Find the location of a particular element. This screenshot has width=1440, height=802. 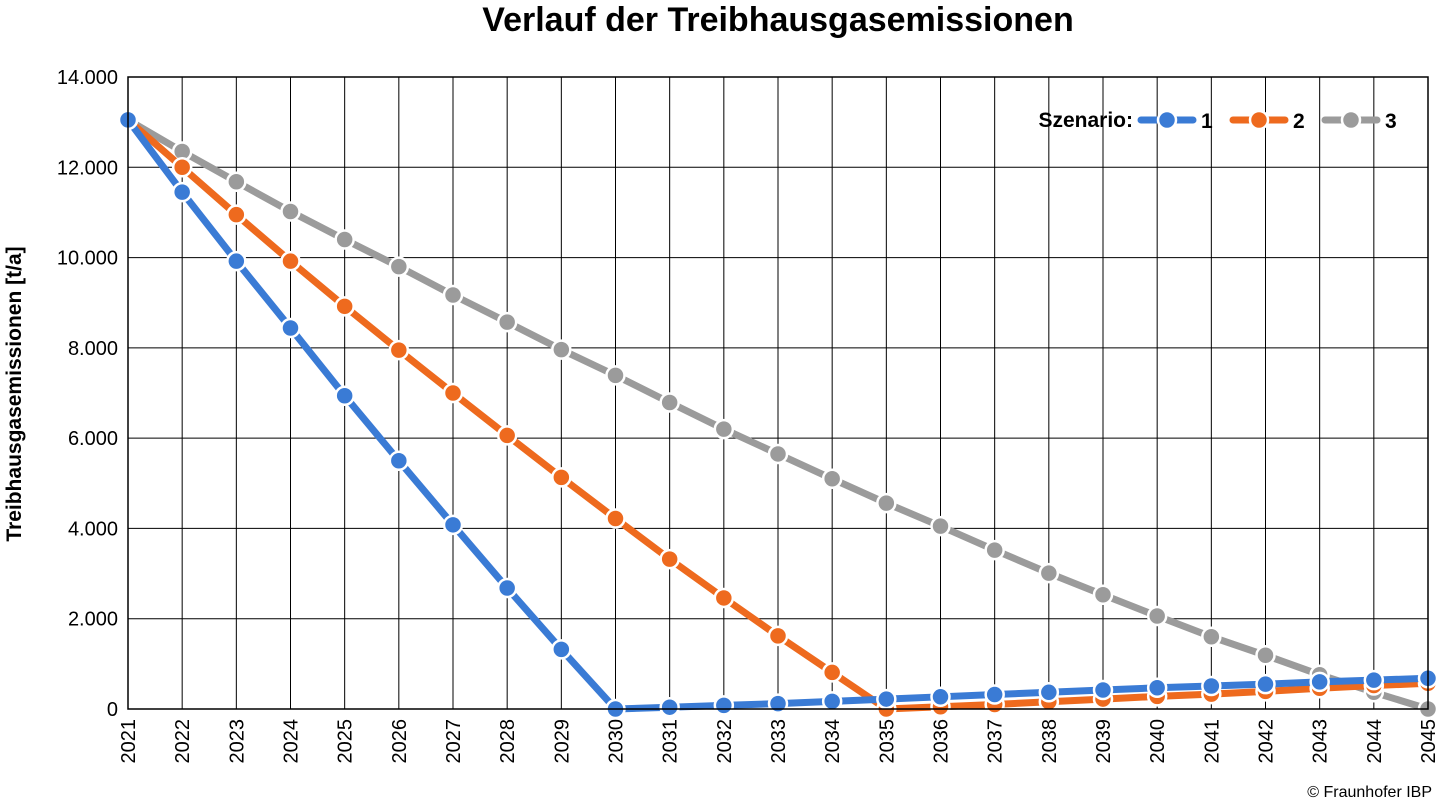

x-tick-label: 2039 is located at coordinates (1104, 741).